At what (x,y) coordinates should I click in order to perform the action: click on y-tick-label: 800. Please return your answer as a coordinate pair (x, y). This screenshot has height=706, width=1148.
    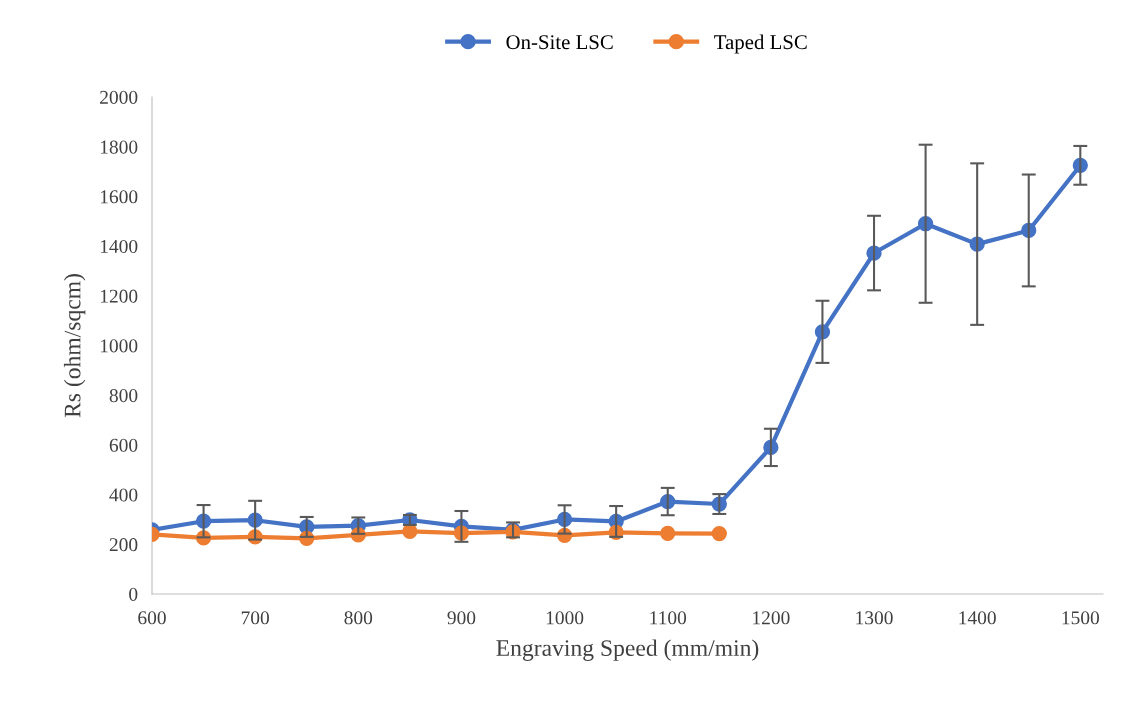
    Looking at the image, I should click on (123, 396).